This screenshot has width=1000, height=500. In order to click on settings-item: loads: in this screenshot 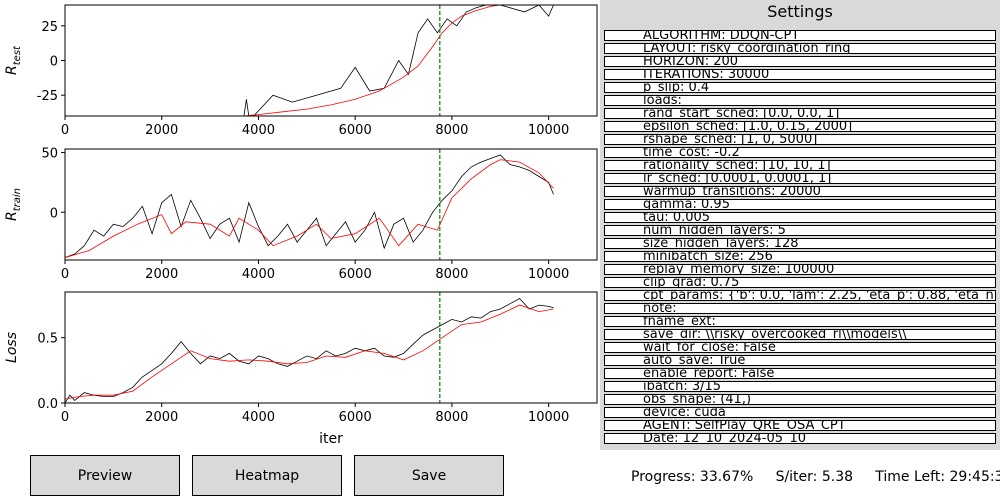, I will do `click(800, 100)`.